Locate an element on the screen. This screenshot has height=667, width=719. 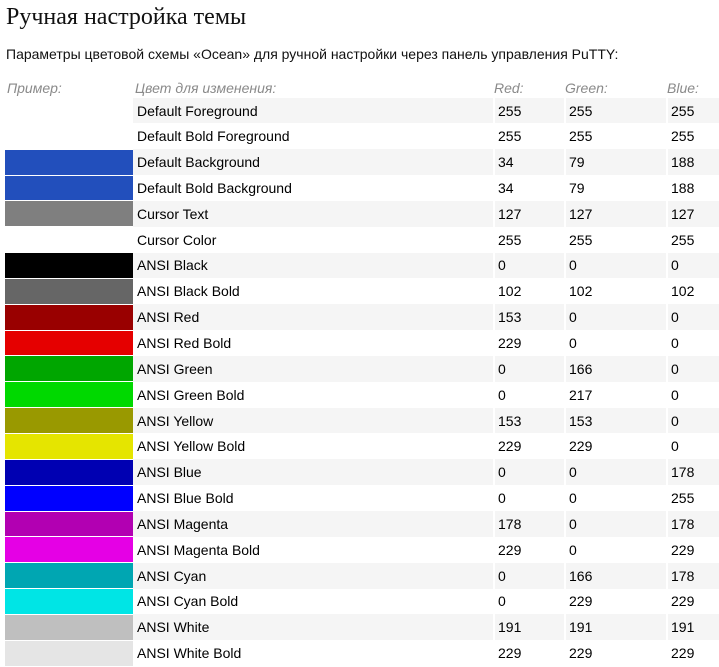
table-row: Default Bold Foreground 255 255 255 is located at coordinates (362, 136).